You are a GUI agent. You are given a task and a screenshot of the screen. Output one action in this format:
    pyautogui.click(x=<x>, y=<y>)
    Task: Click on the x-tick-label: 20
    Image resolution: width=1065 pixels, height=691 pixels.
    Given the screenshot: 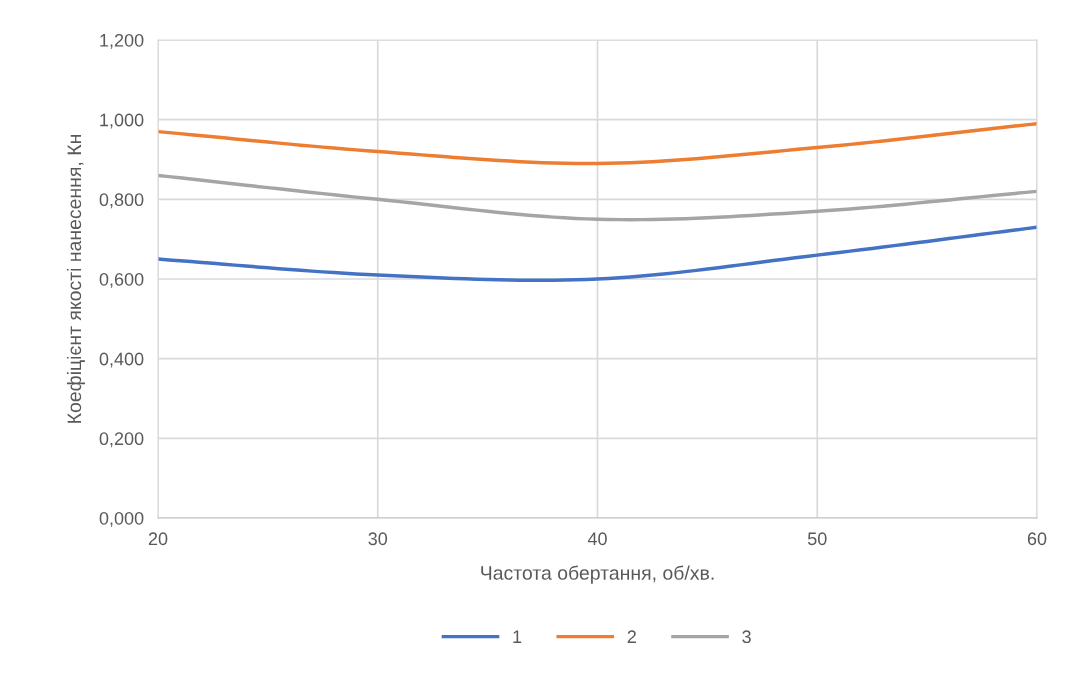 What is the action you would take?
    pyautogui.click(x=158, y=539)
    